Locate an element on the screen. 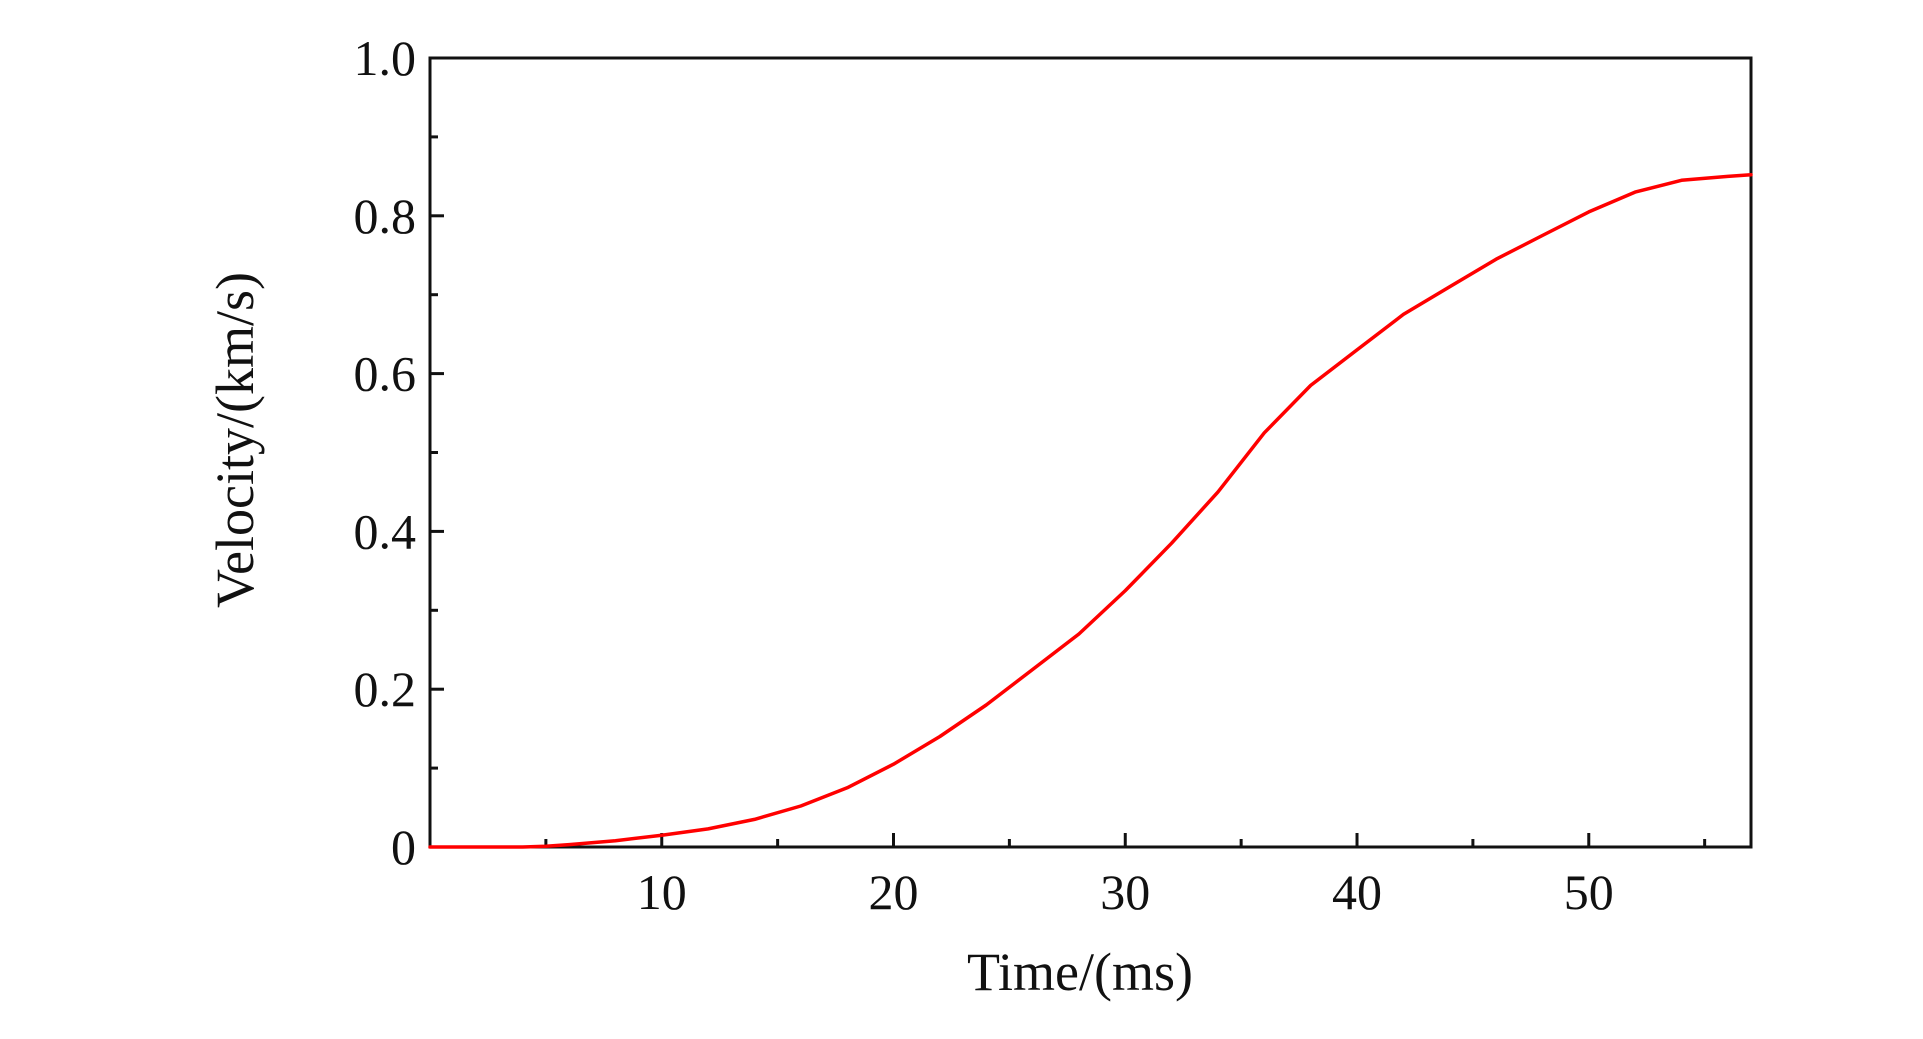  y-tick-label: 0.6 is located at coordinates (385, 374).